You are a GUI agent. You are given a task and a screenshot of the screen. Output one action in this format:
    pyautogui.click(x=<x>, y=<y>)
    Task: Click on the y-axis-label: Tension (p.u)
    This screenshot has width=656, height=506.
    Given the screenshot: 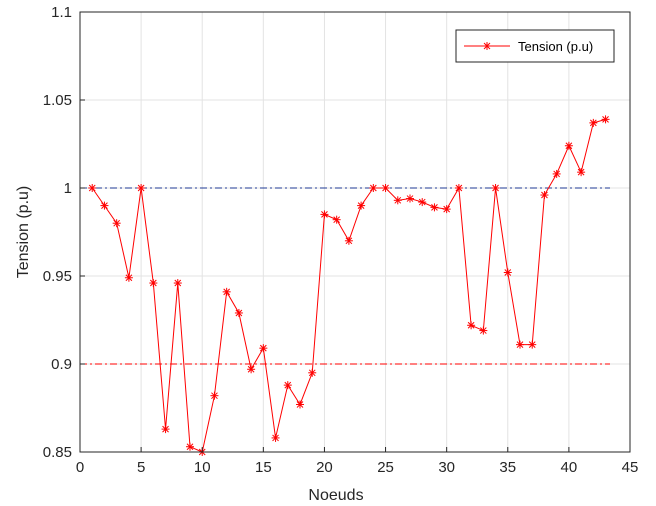 What is the action you would take?
    pyautogui.click(x=23, y=232)
    